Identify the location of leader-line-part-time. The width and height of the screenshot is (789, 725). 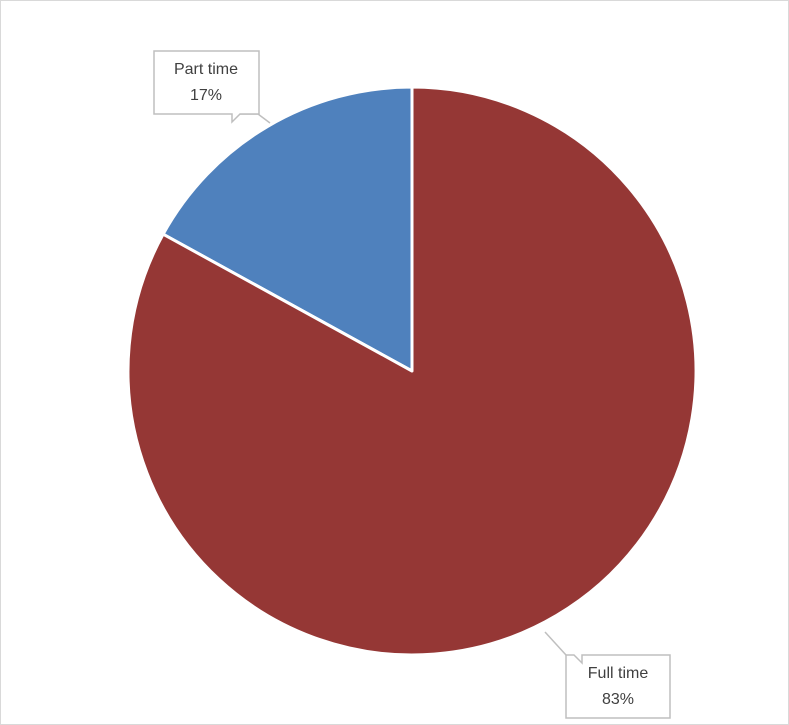
(255, 118).